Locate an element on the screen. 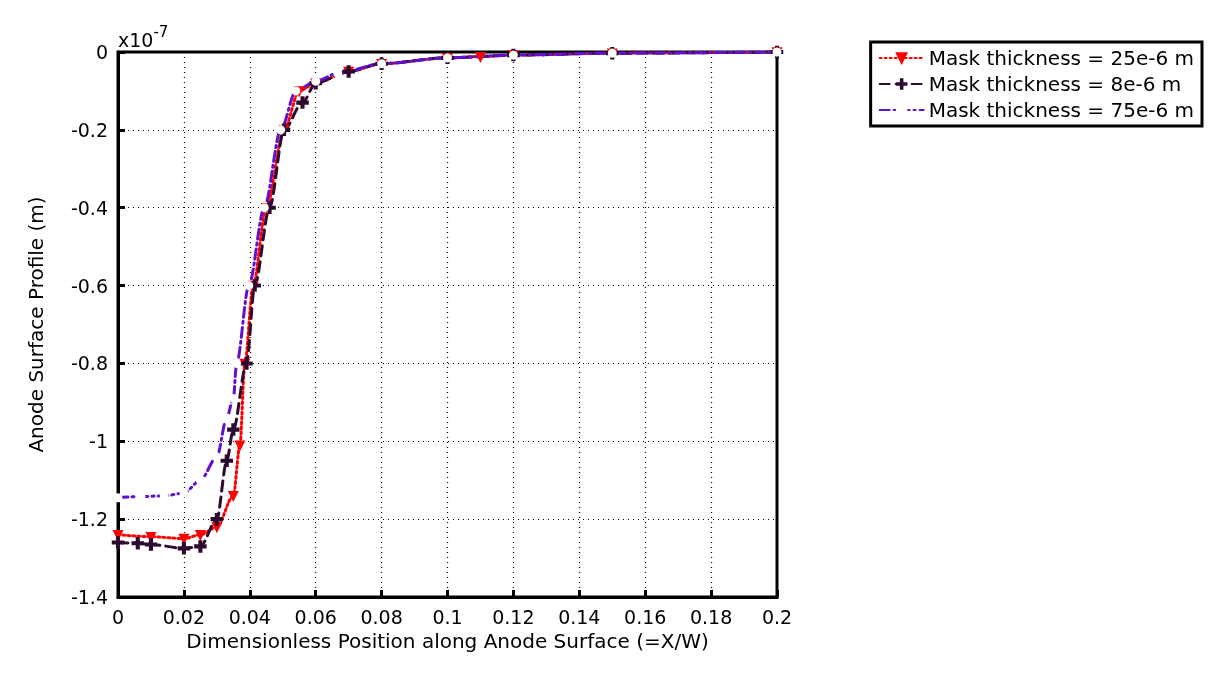 This screenshot has width=1218, height=685. x-tick-label: 0.1 is located at coordinates (447, 616).